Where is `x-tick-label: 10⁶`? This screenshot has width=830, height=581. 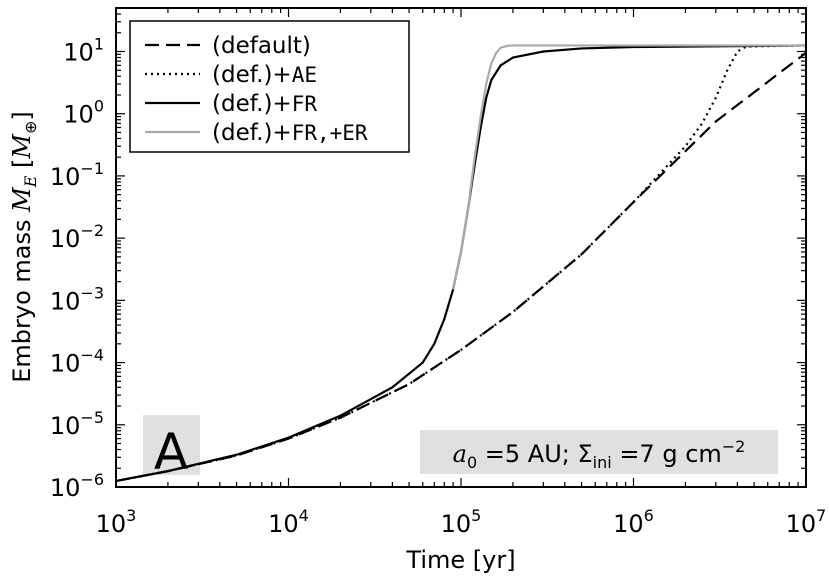 x-tick-label: 10⁶ is located at coordinates (633, 522).